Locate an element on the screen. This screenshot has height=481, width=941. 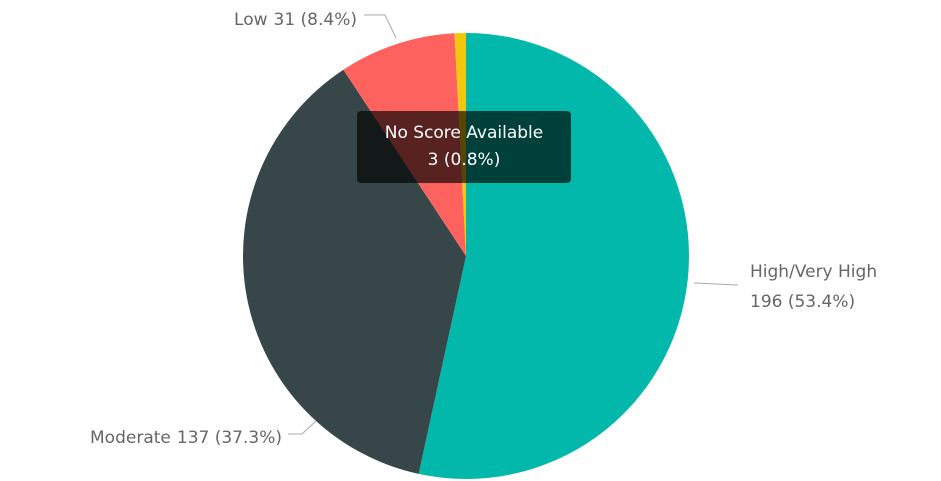
data-label-category: High/Very High is located at coordinates (813, 272).